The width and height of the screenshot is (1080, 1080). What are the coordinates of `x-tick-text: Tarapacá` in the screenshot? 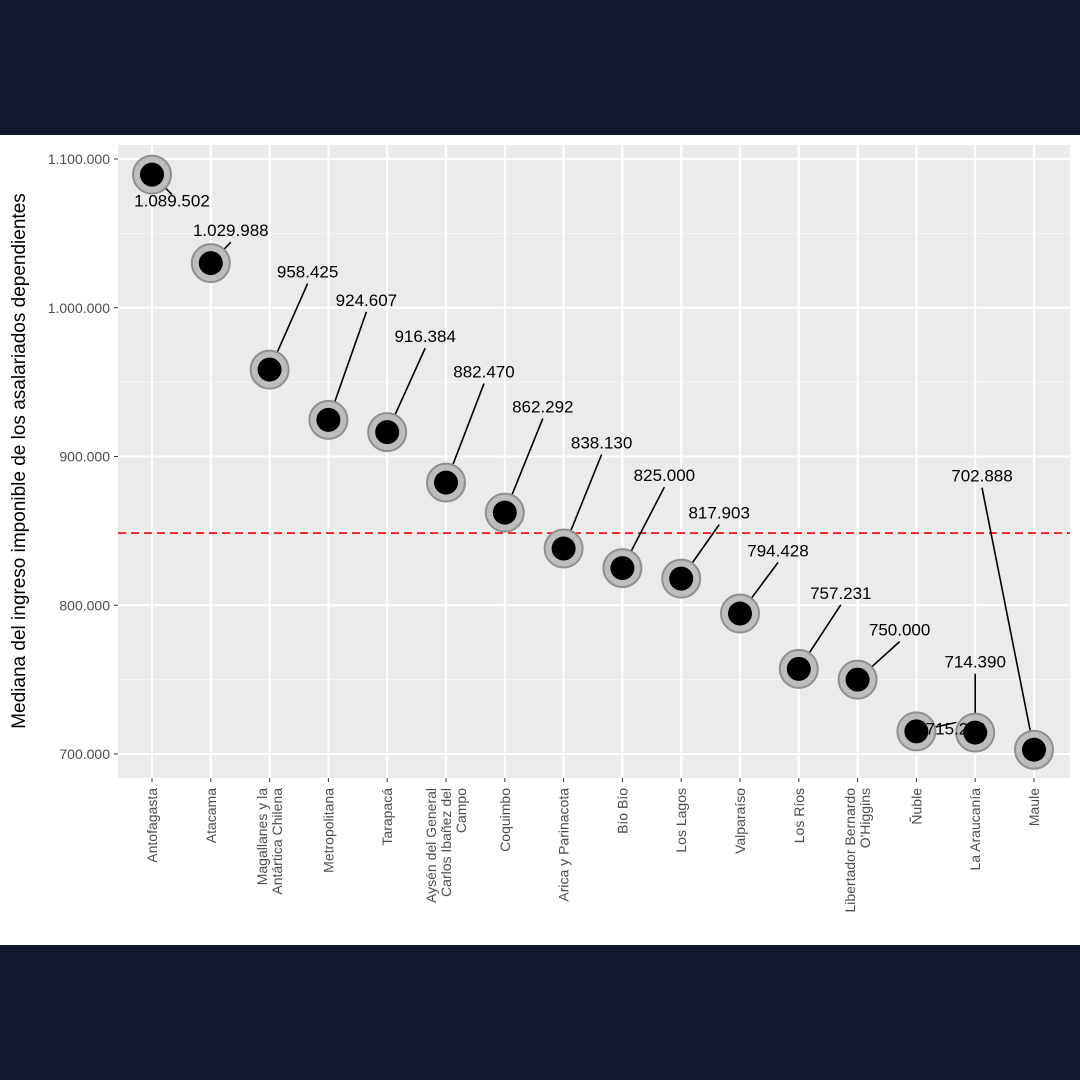 It's located at (387, 817).